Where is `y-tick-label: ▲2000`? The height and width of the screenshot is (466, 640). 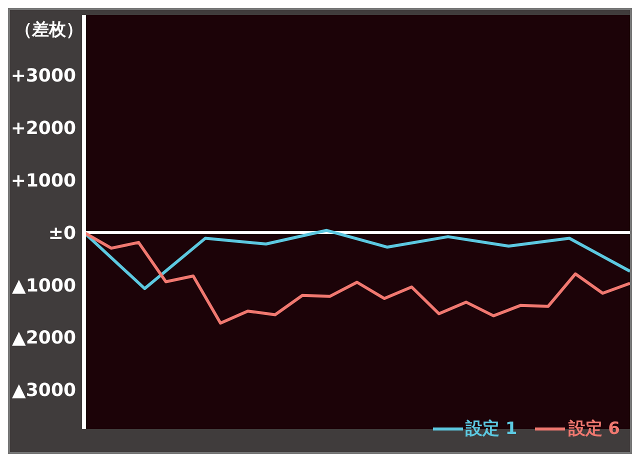 y-tick-label: ▲2000 is located at coordinates (44, 338).